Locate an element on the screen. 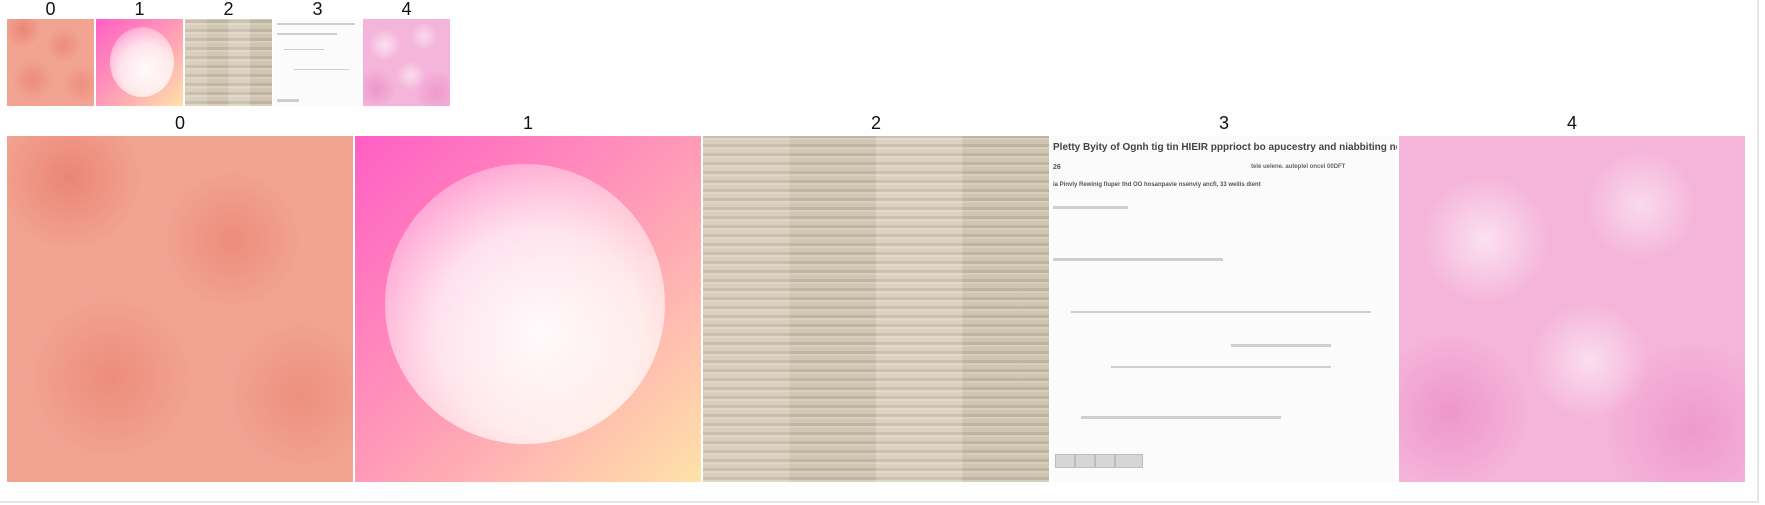 This screenshot has height=505, width=1765. document-subtext-left: 26 is located at coordinates (1057, 167).